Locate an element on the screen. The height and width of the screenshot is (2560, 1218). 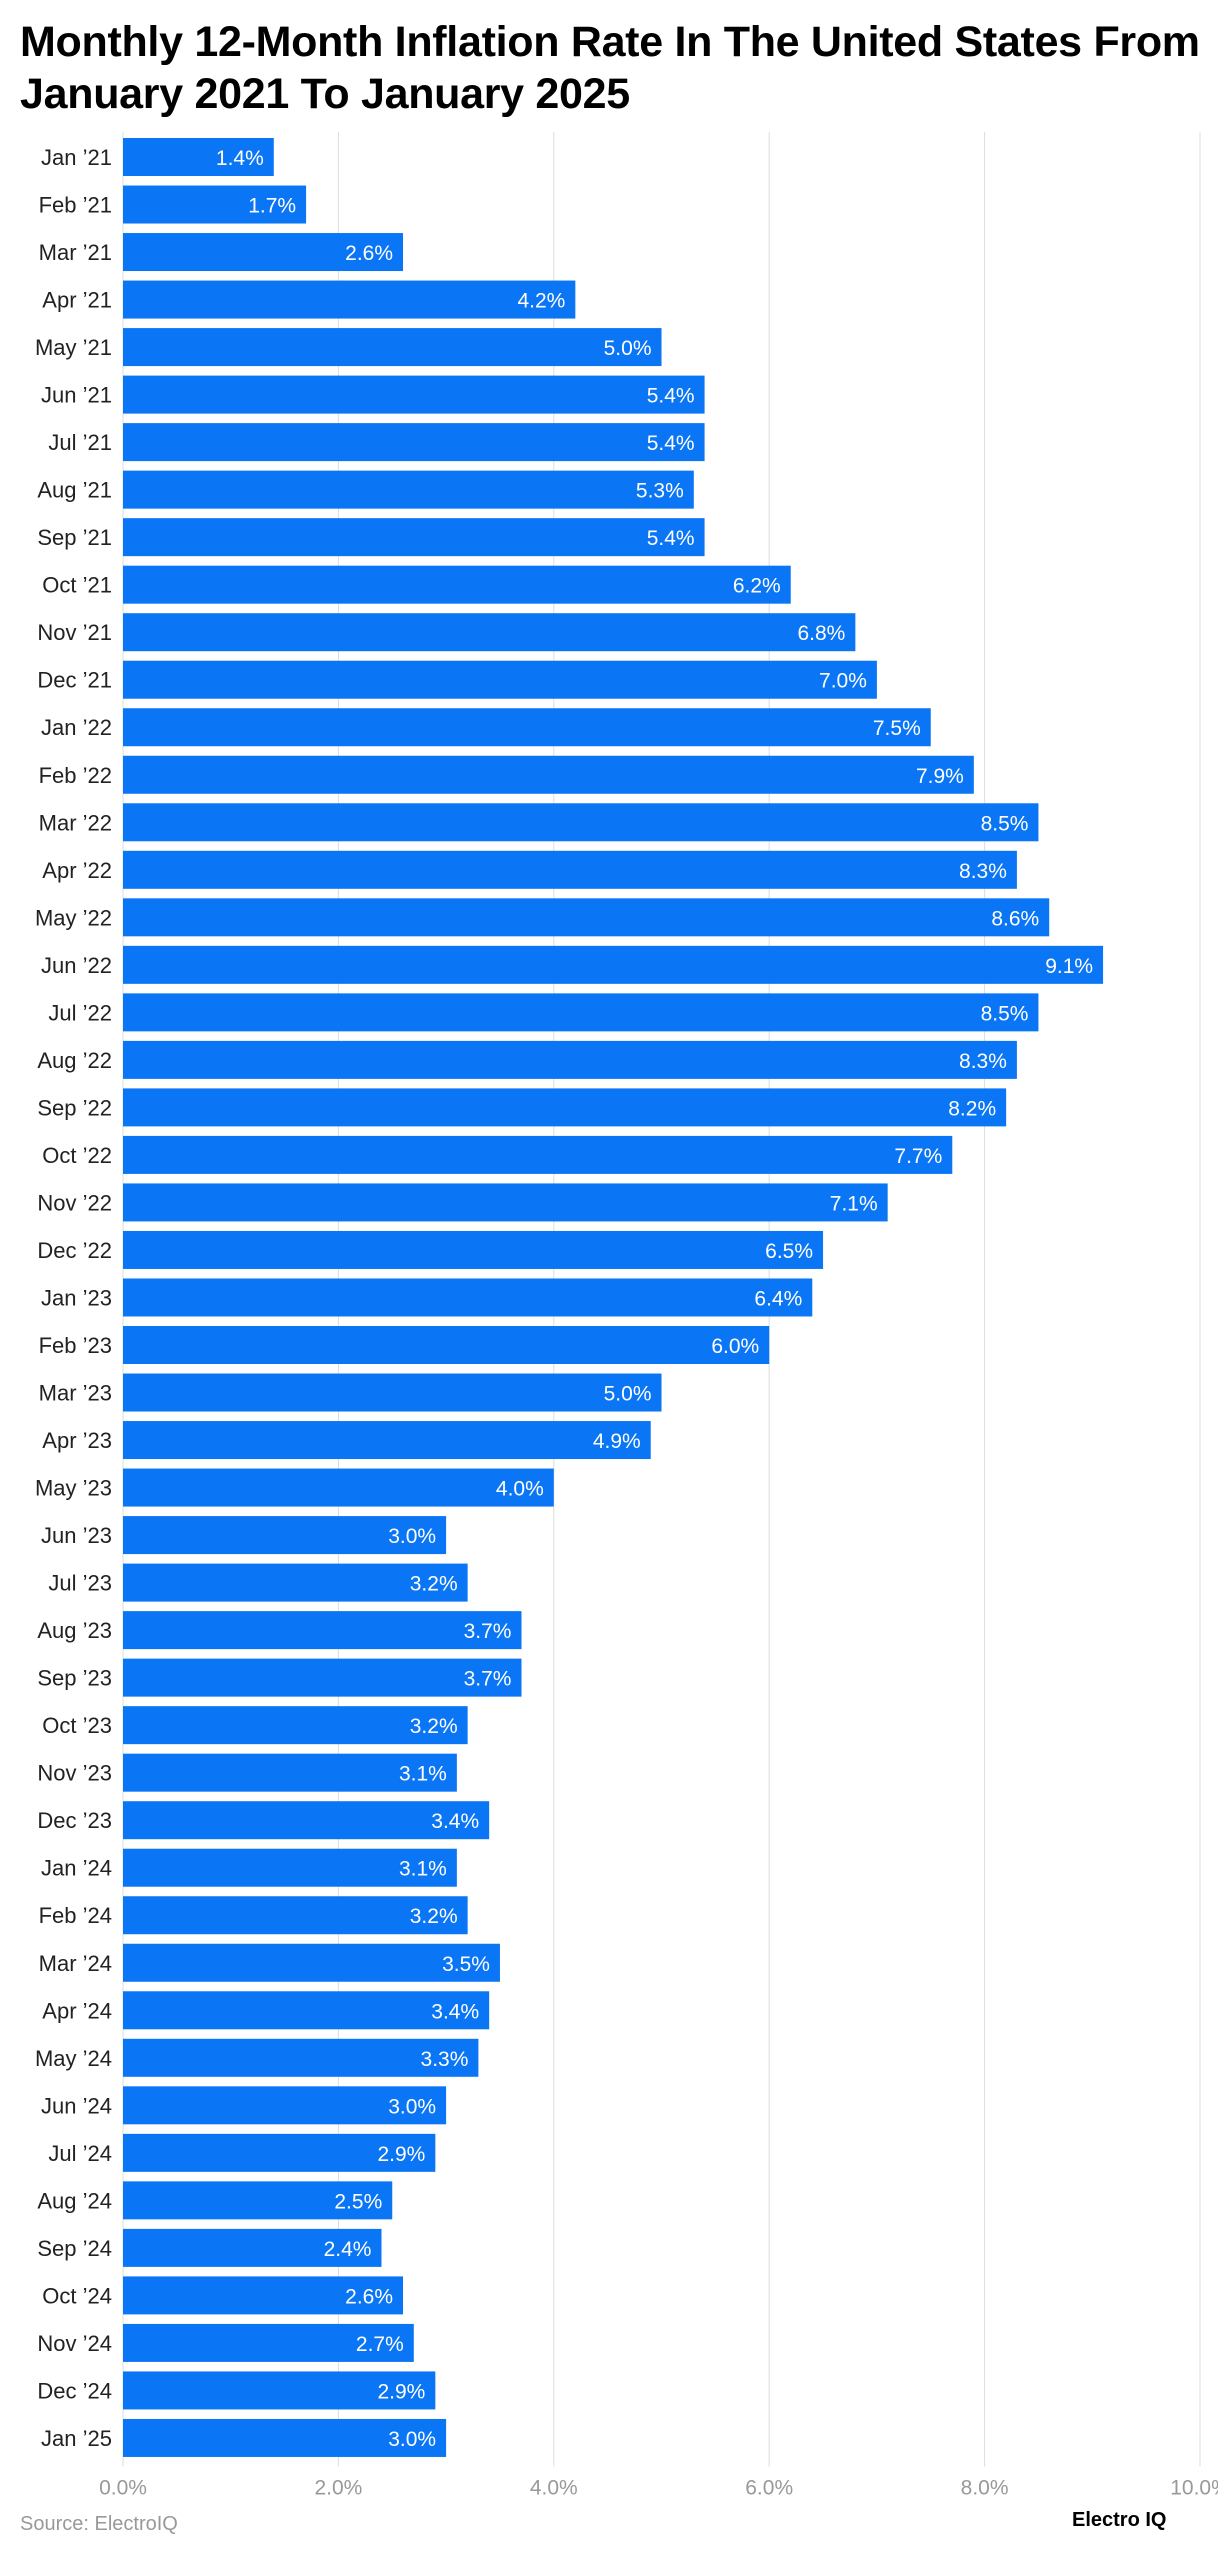
category-label: Feb ’24 is located at coordinates (75, 1915).